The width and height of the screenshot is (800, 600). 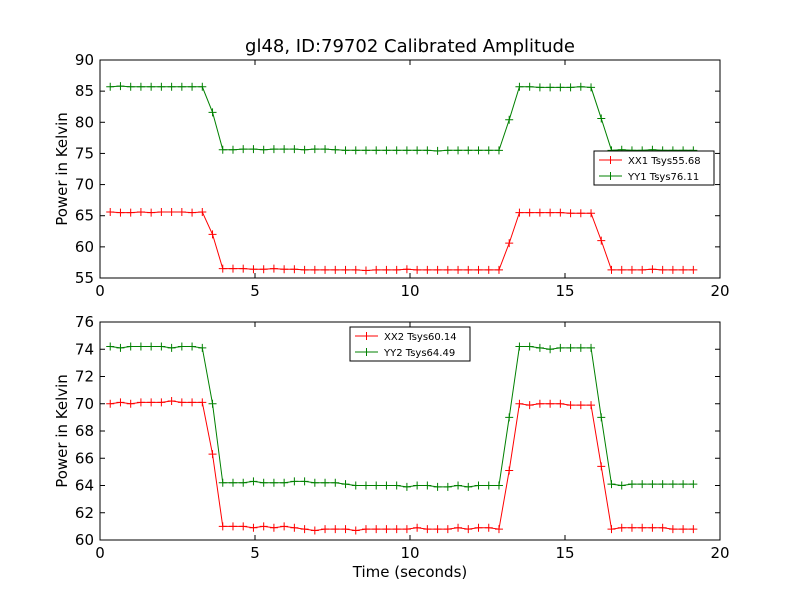 What do you see at coordinates (84, 278) in the screenshot?
I see `y-tick-label: 55` at bounding box center [84, 278].